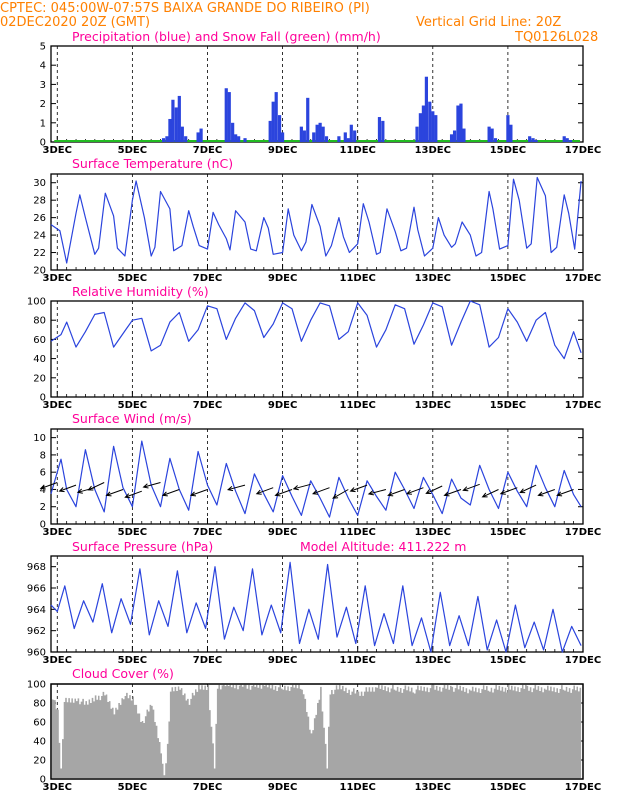  What do you see at coordinates (36, 302) in the screenshot?
I see `humidity-y-tick-label: 100` at bounding box center [36, 302].